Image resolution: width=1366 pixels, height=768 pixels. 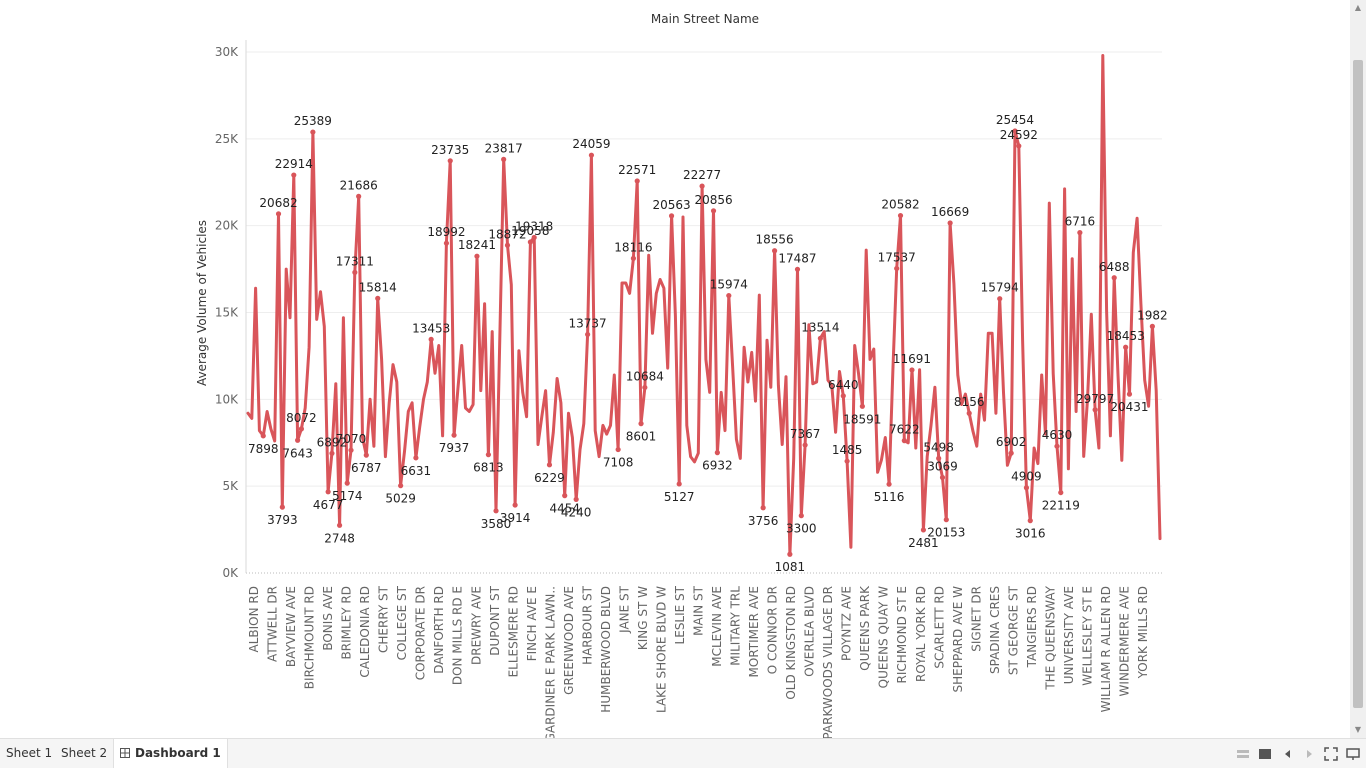 I want to click on data-label: 8072, so click(x=301, y=418).